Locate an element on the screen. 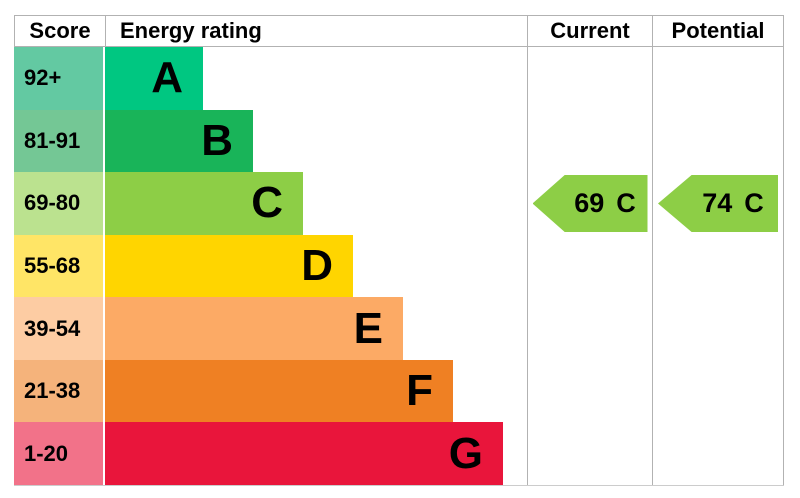 Image resolution: width=800 pixels, height=498 pixels. band-bar-track: C is located at coordinates (316, 203).